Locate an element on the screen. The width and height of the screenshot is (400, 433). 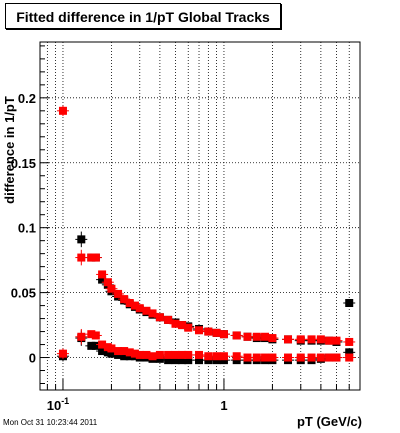
x-axis-title: pT (GeV/c) is located at coordinates (329, 421).